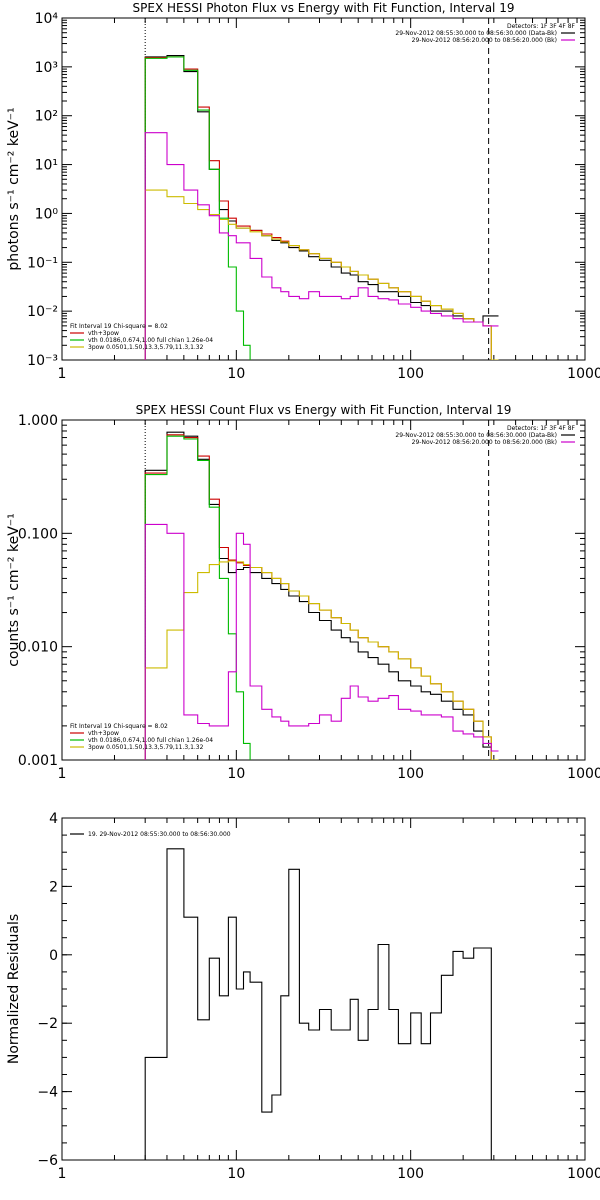 The image size is (600, 1200). Describe the element at coordinates (46, 68) in the screenshot. I see `y-tick-label: 10³` at that location.